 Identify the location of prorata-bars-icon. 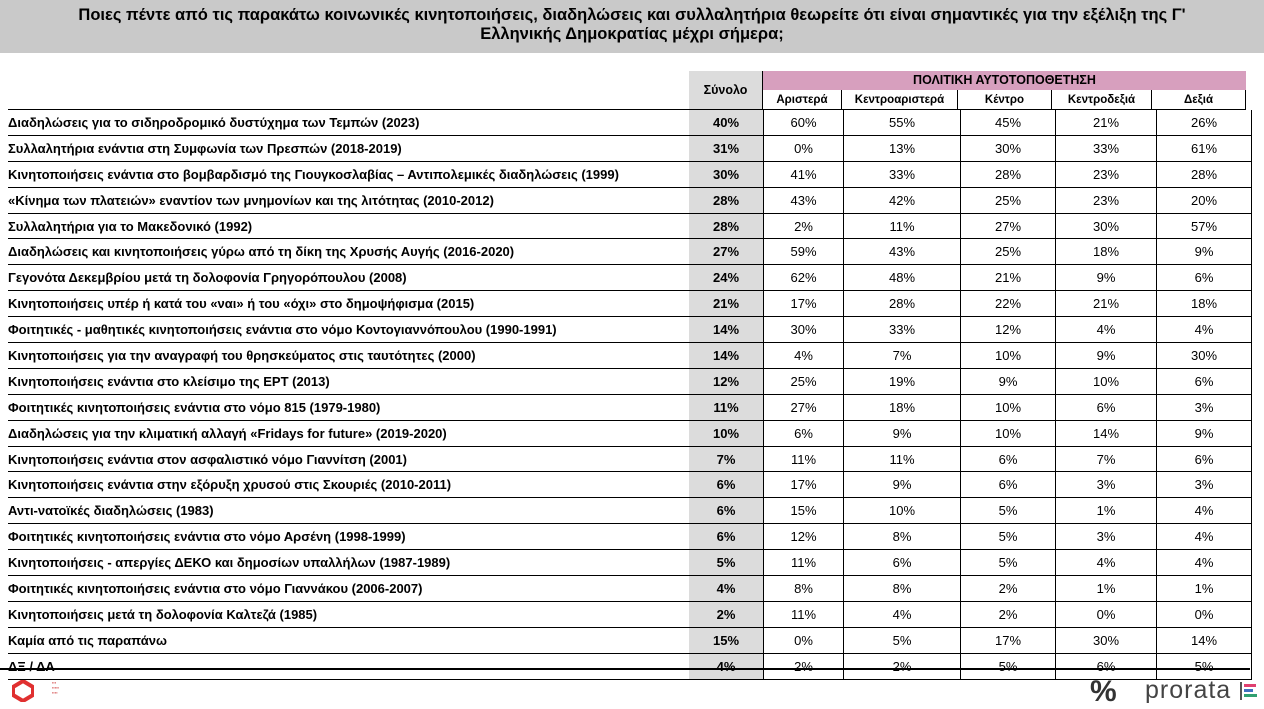
(1248, 691).